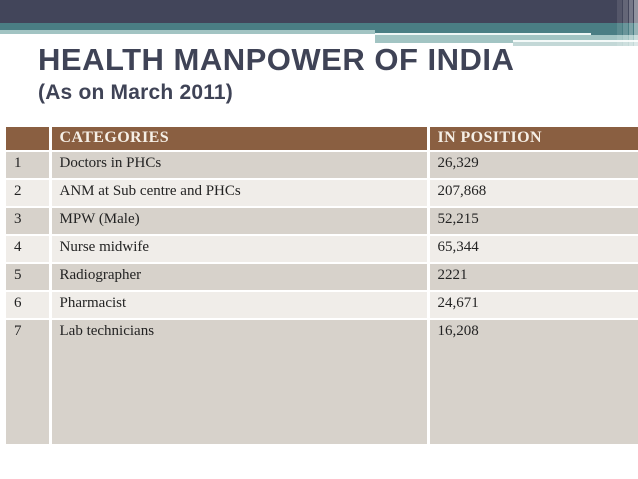 The height and width of the screenshot is (479, 638). What do you see at coordinates (506, 32) in the screenshot?
I see `right-teal-extension` at bounding box center [506, 32].